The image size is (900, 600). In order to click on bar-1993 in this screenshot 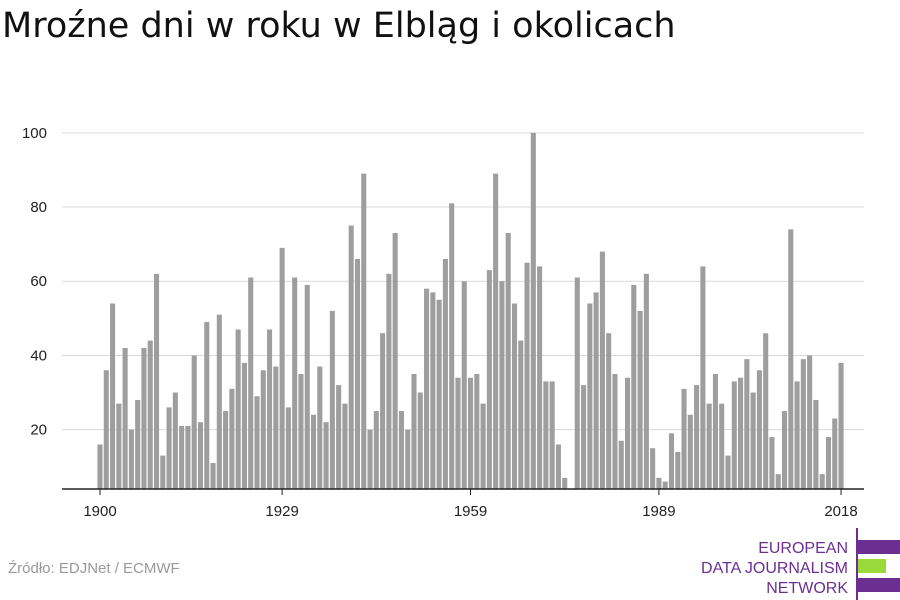, I will do `click(684, 438)`.